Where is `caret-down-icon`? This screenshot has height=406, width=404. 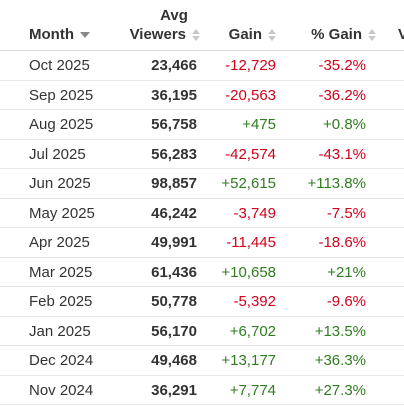
caret-down-icon is located at coordinates (84, 35).